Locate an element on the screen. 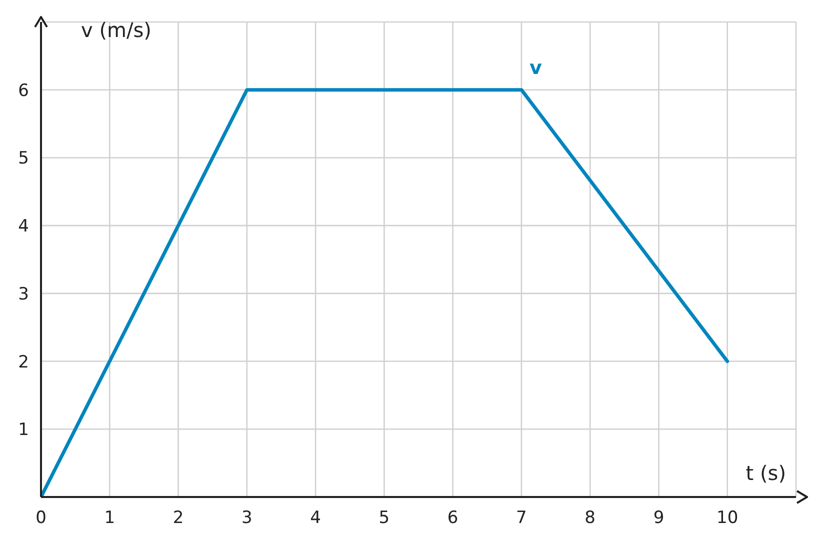 The image size is (814, 546). x-tick-label: 9 is located at coordinates (658, 518).